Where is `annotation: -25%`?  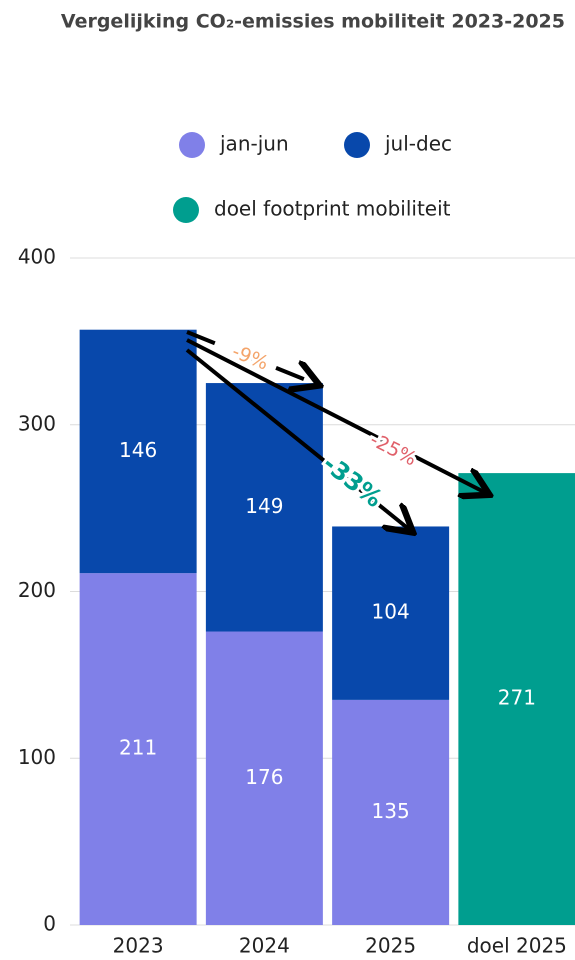 annotation: -25% is located at coordinates (393, 450).